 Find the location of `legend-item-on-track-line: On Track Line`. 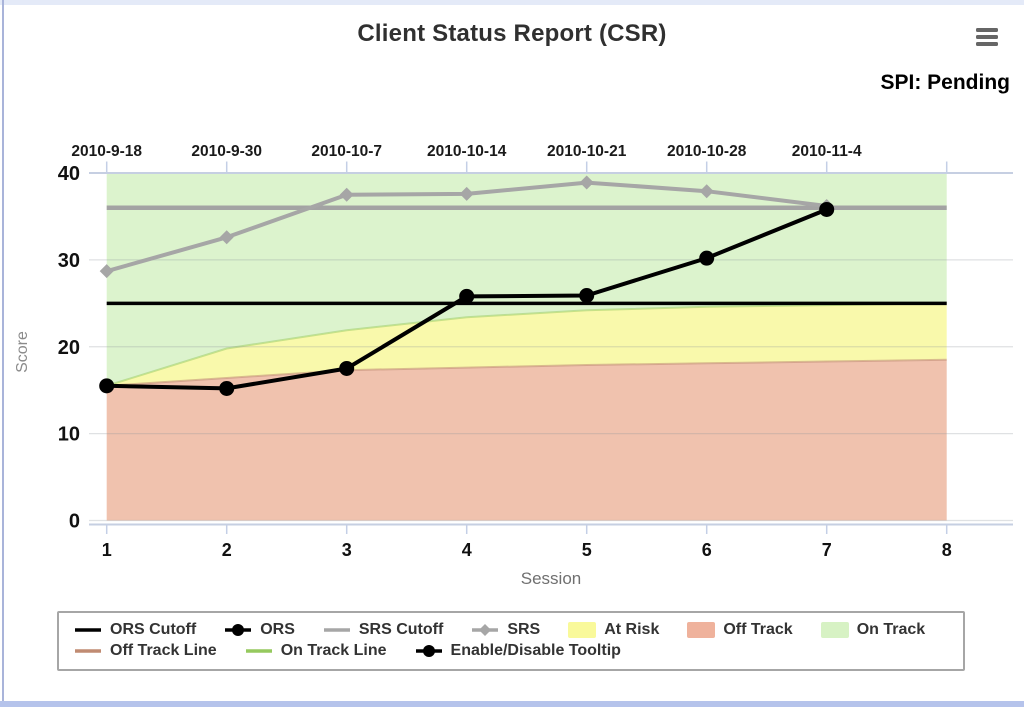

legend-item-on-track-line: On Track Line is located at coordinates (315, 651).